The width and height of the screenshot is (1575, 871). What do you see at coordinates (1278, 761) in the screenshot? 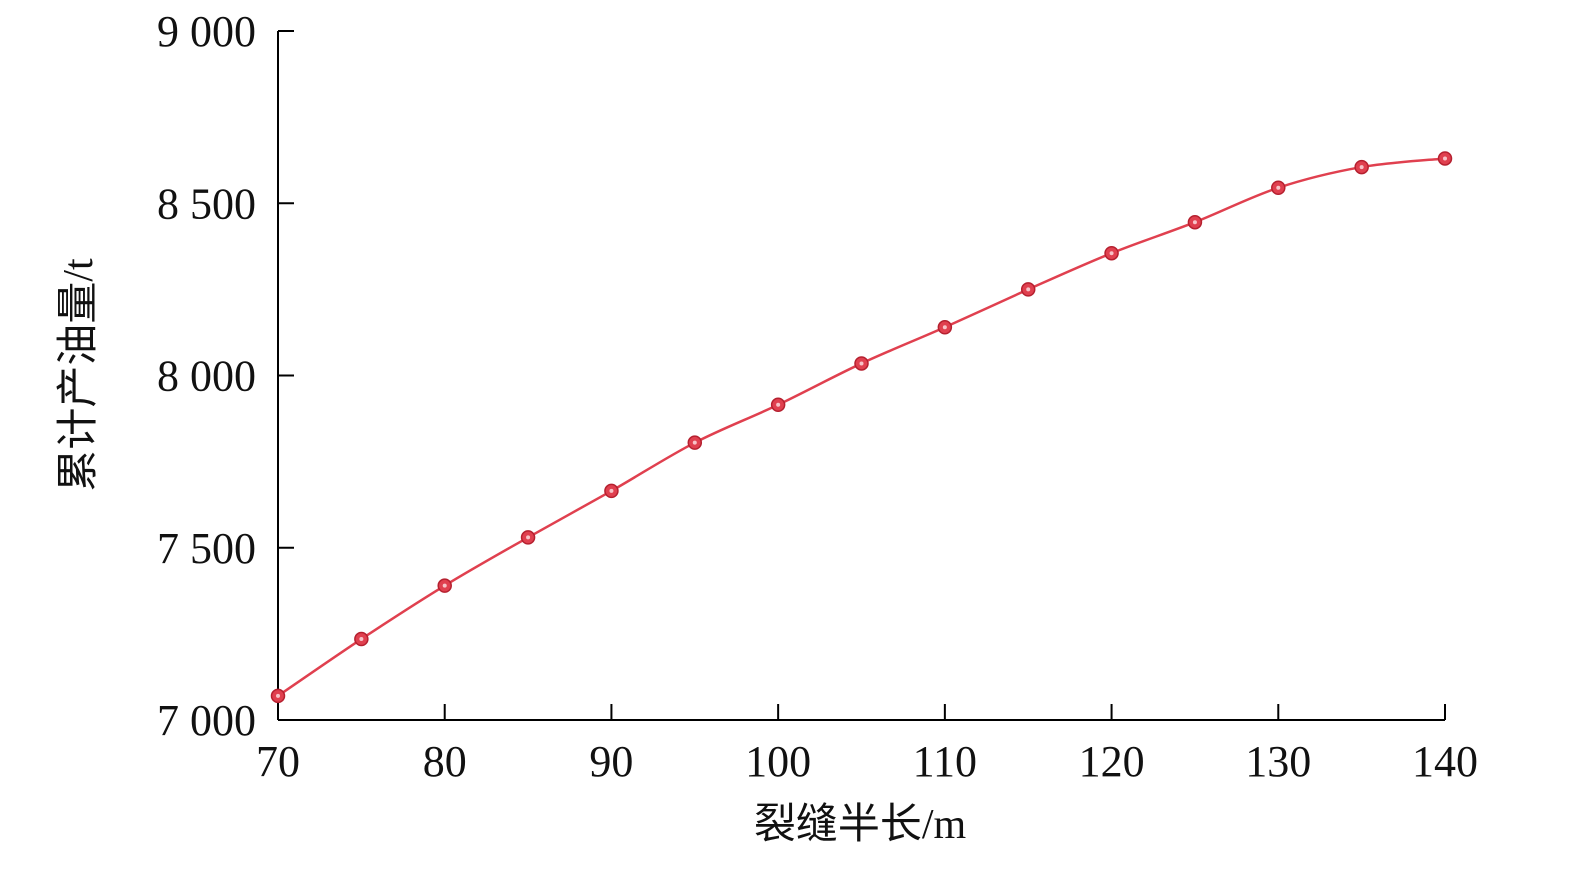
I see `x-tick-label: 130` at bounding box center [1278, 761].